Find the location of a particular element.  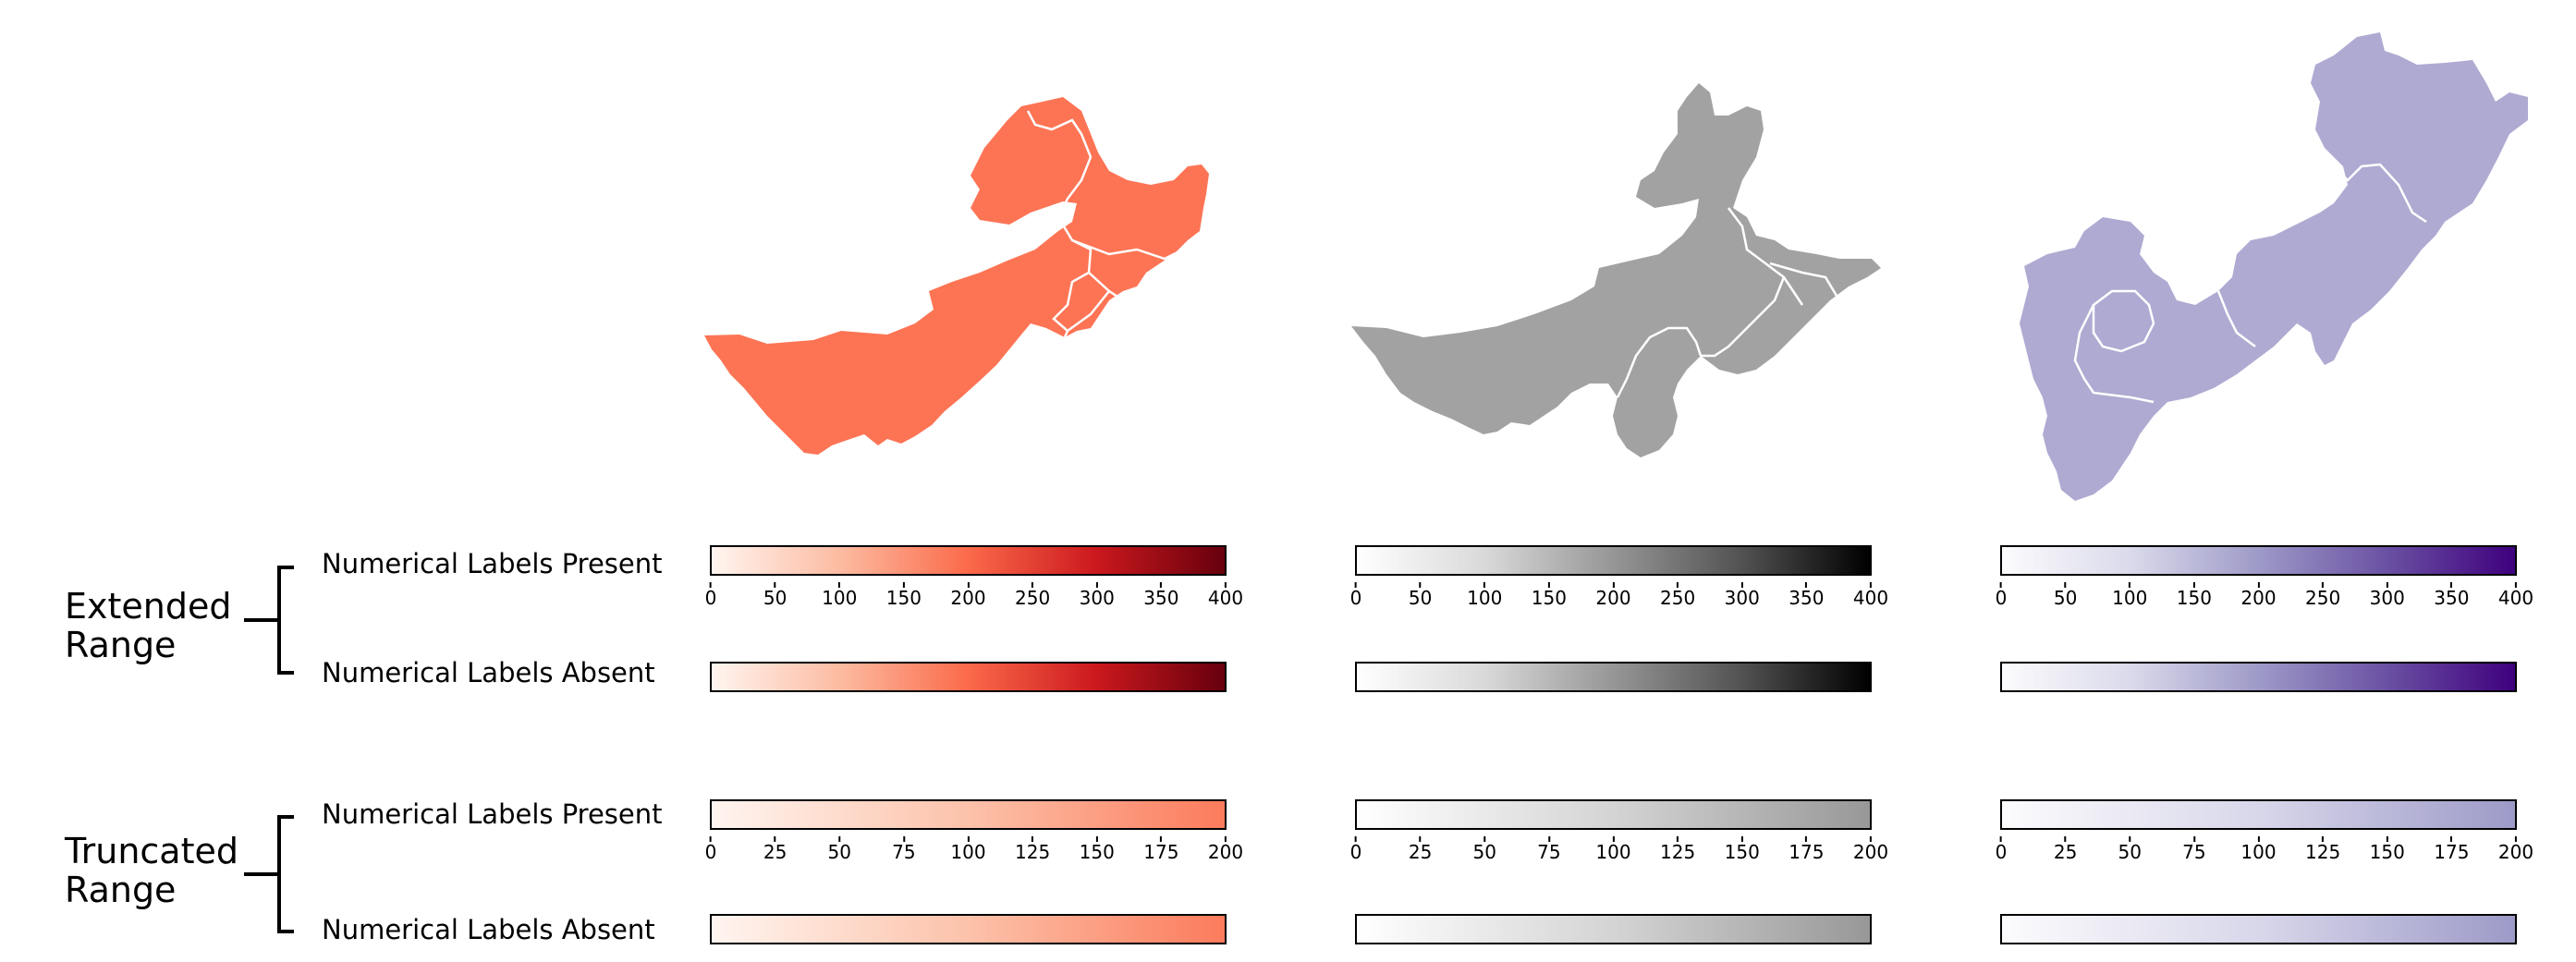

choropleth-map-greys is located at coordinates (1616, 270).